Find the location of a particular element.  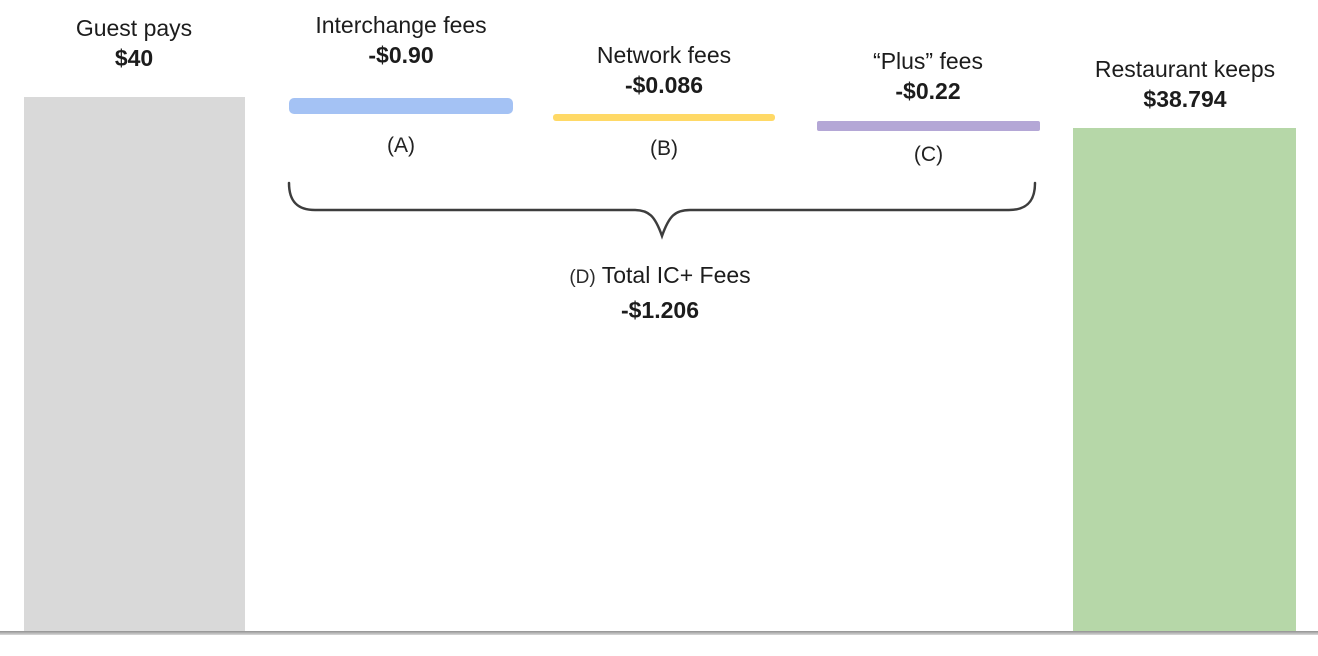

brace-icon is located at coordinates (662, 210).